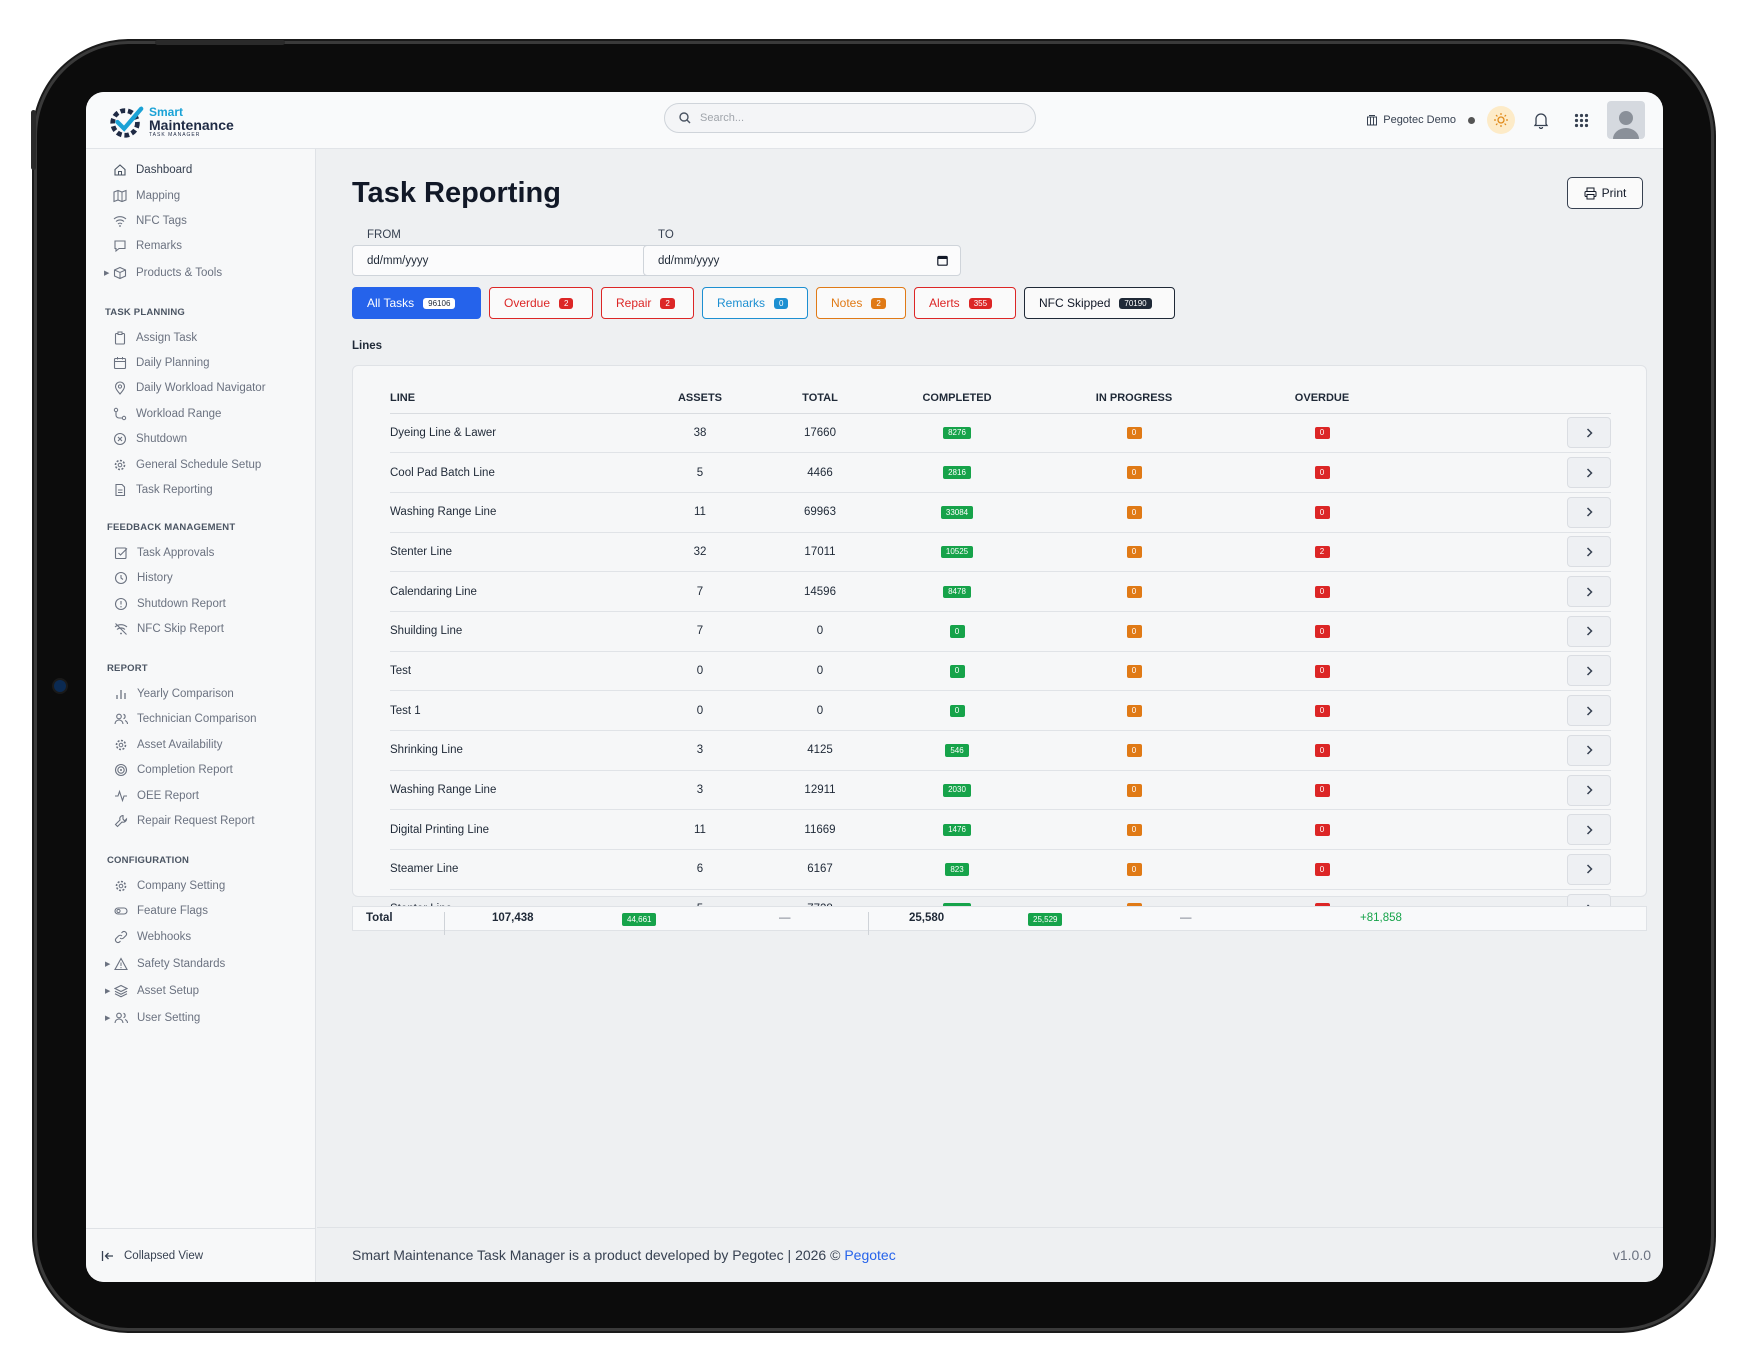  Describe the element at coordinates (175, 135) in the screenshot. I see `logo-text-subtitle: TASK MANAGER` at that location.